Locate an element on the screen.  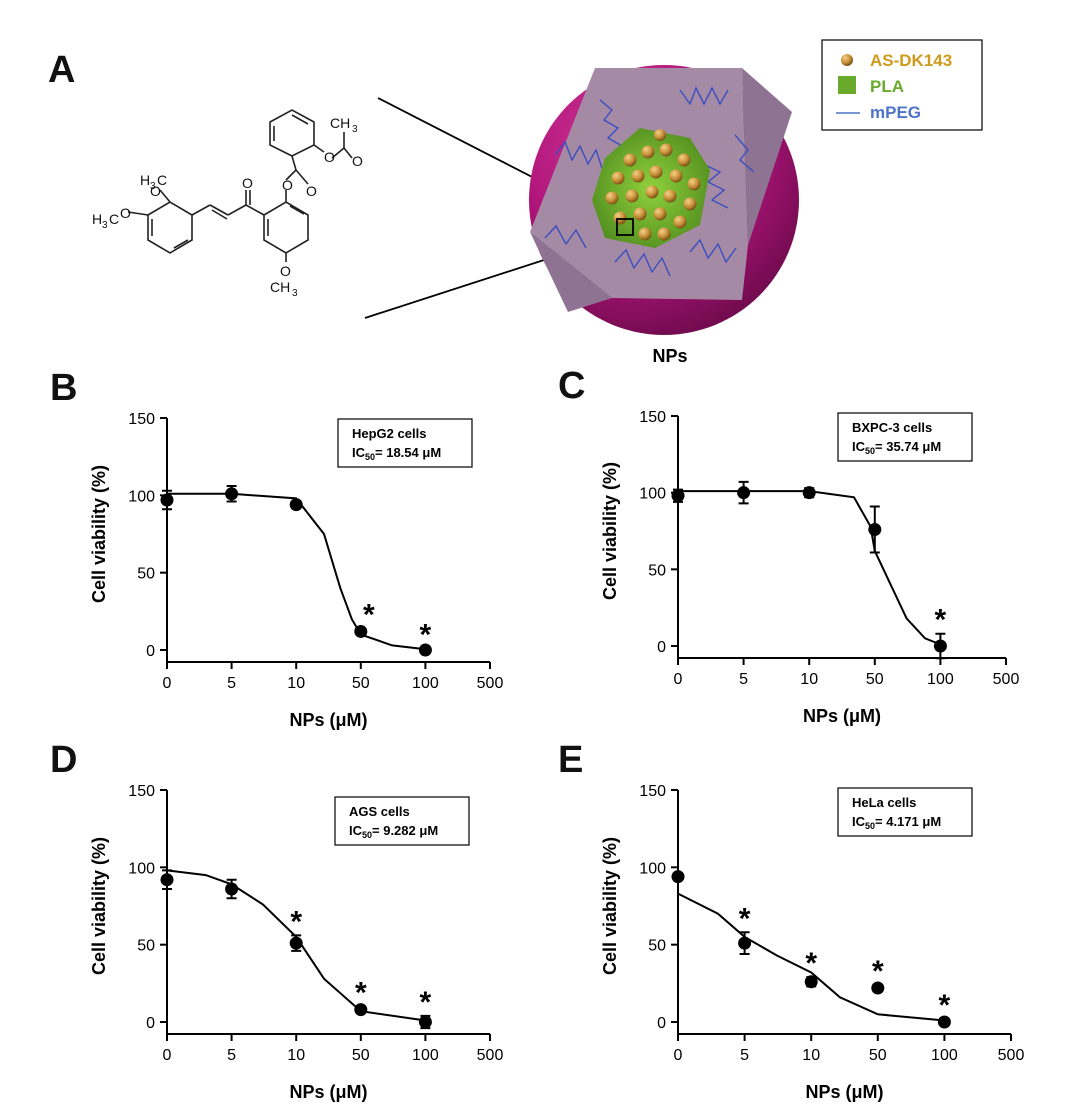
nanoparticle-diagram is located at coordinates (664, 200).